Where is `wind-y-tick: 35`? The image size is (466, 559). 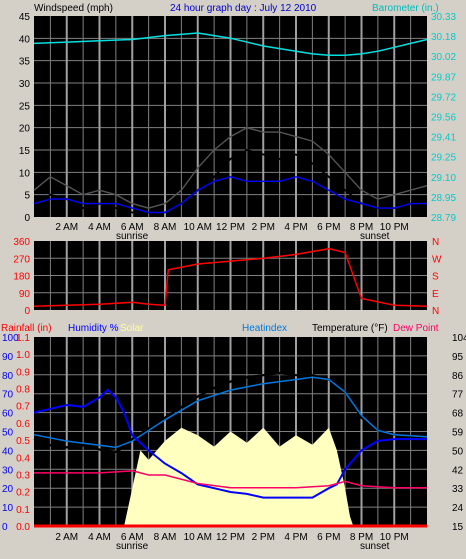 wind-y-tick: 35 is located at coordinates (25, 62).